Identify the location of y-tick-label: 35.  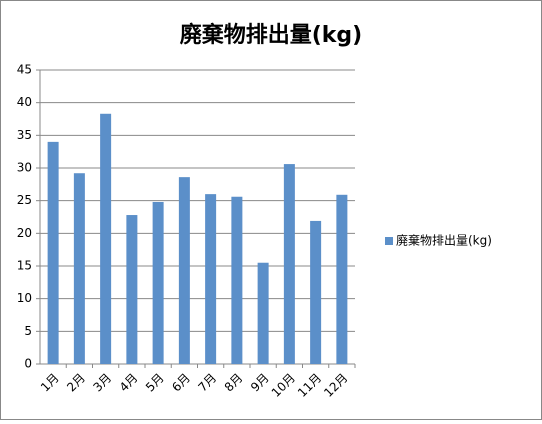
(24, 135).